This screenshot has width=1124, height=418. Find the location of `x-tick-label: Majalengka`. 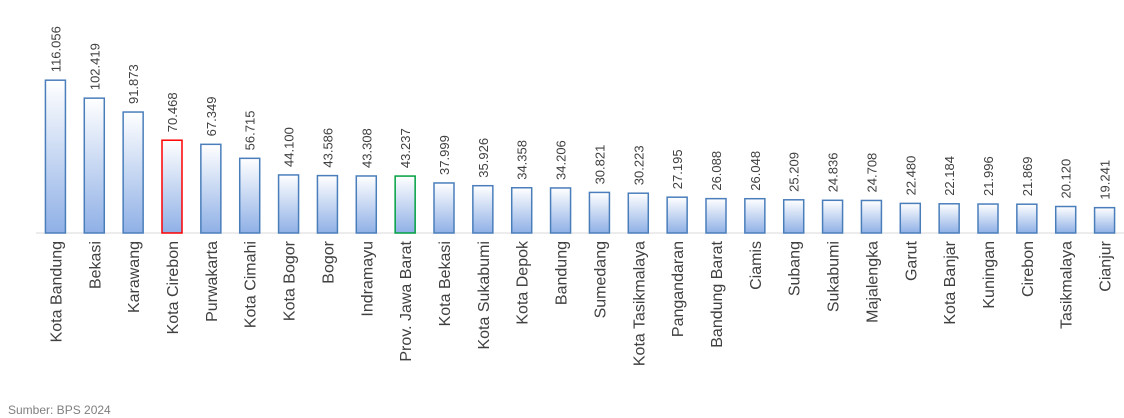

x-tick-label: Majalengka is located at coordinates (872, 282).